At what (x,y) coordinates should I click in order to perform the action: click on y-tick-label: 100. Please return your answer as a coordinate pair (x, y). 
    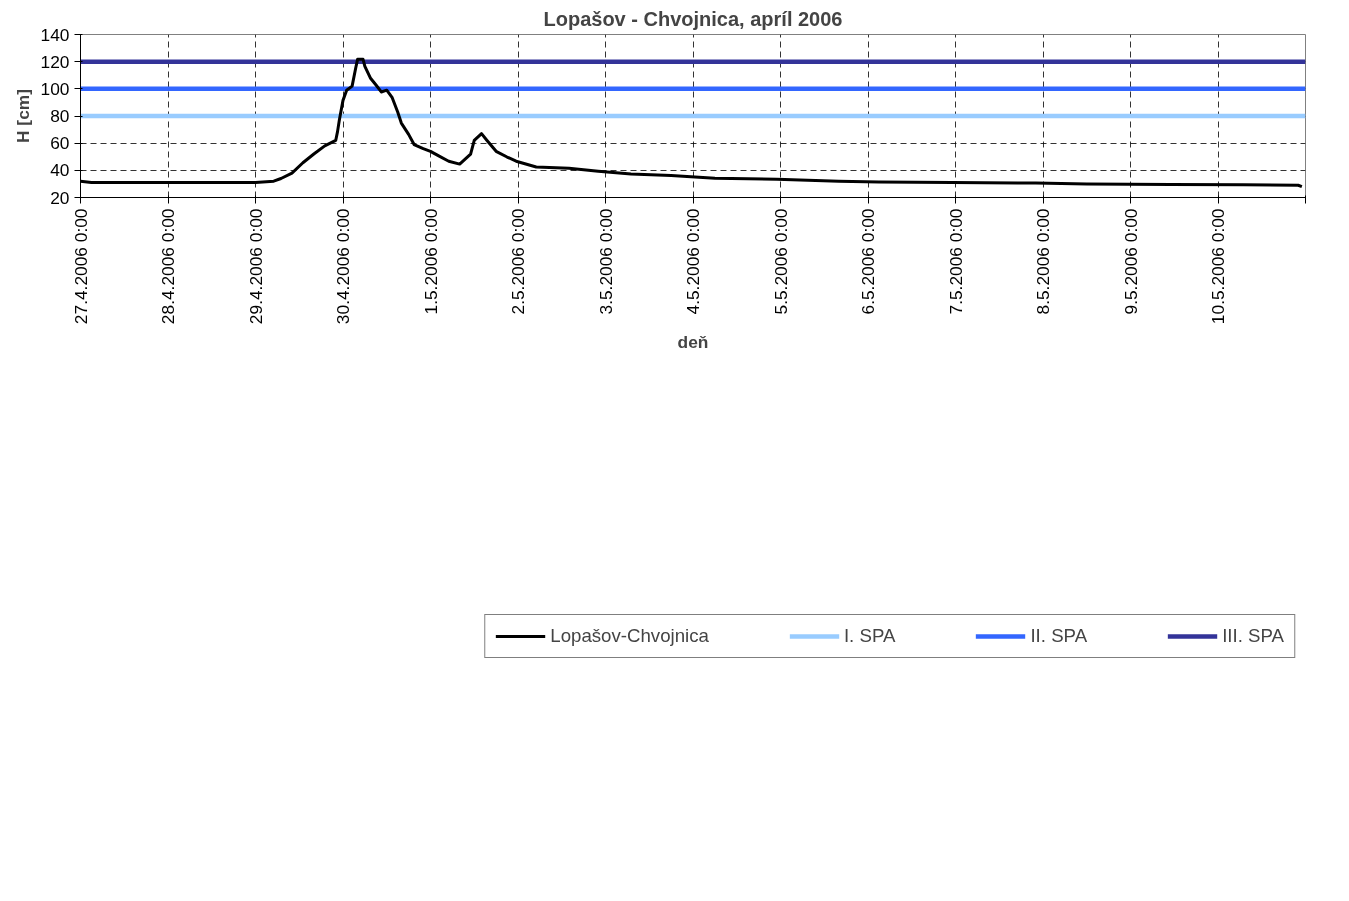
    Looking at the image, I should click on (55, 88).